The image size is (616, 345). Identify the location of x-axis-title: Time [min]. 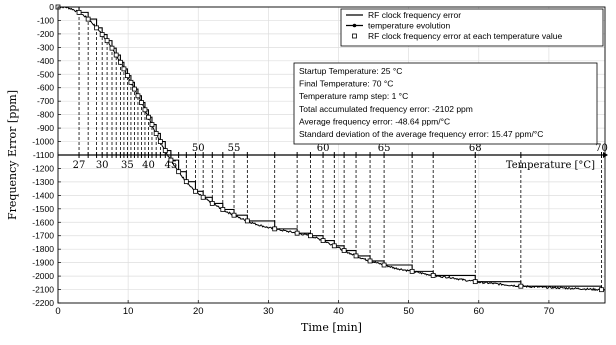
(331, 327).